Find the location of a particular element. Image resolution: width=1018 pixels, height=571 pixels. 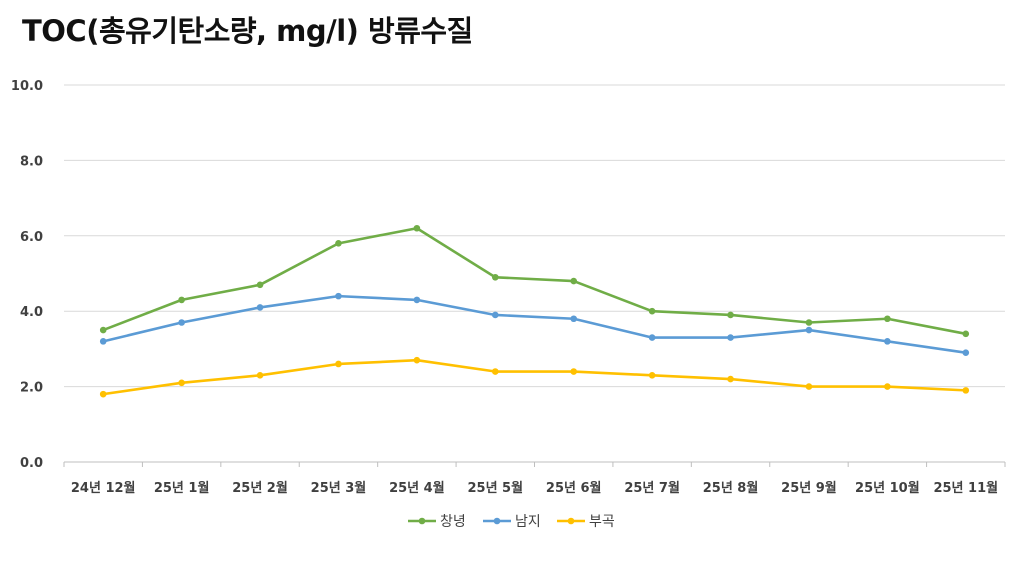

x-tick-label: 25년 6월 is located at coordinates (574, 488).